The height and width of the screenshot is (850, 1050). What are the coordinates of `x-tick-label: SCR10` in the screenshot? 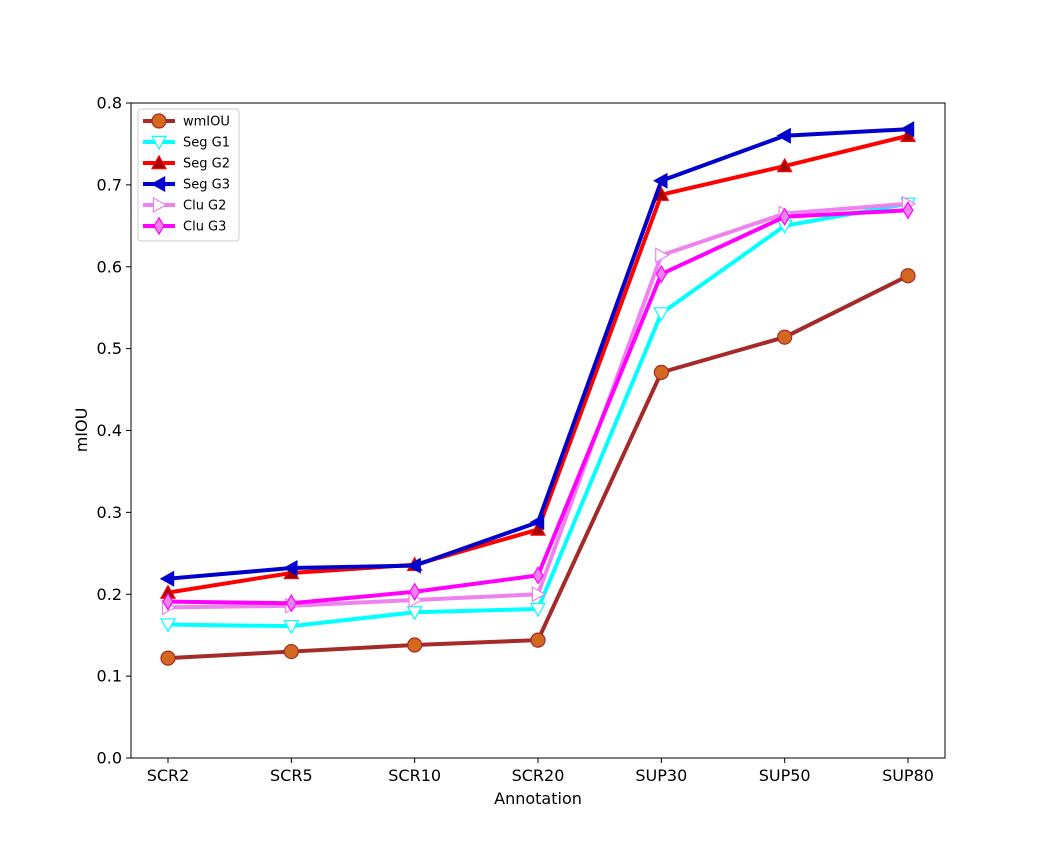 It's located at (414, 775).